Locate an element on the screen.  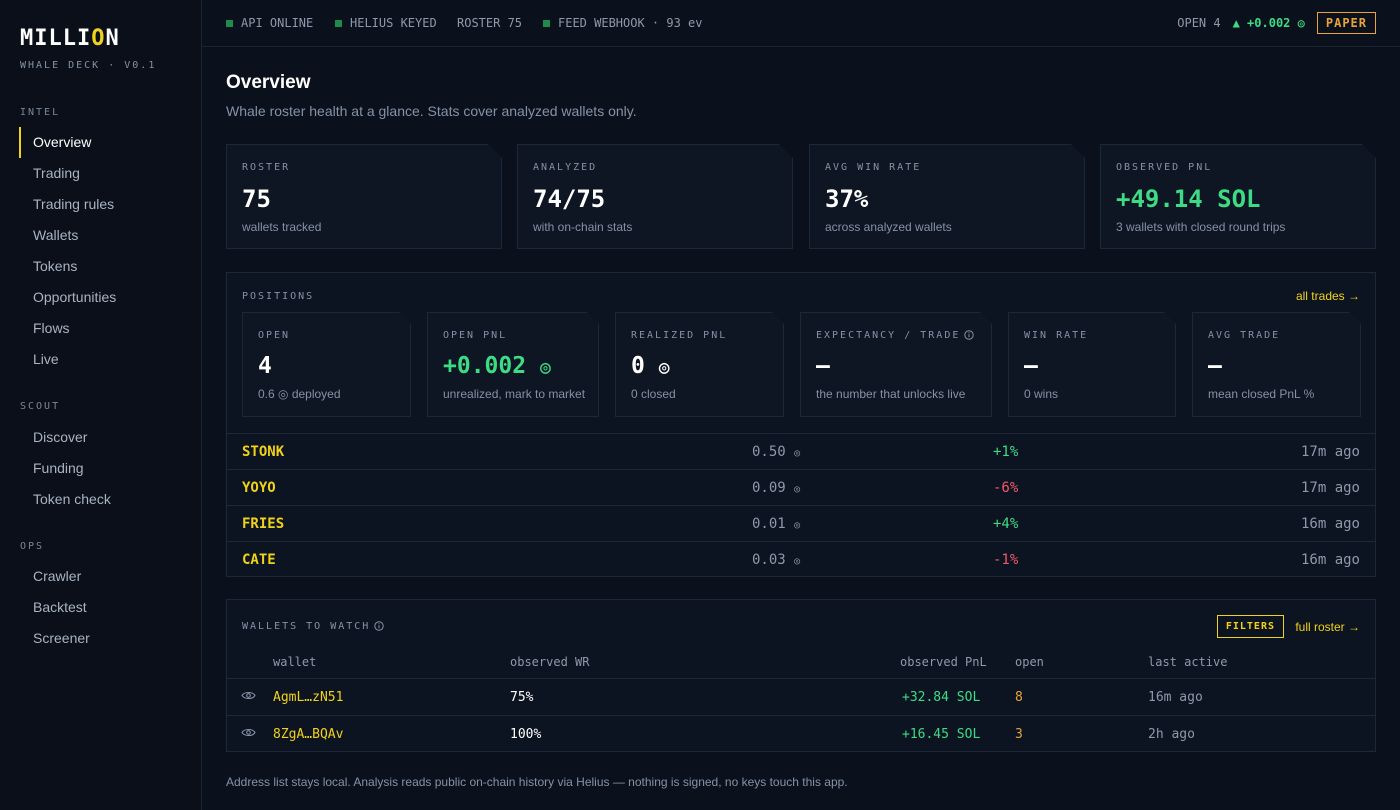
app-logo: MILLION is located at coordinates (70, 38).